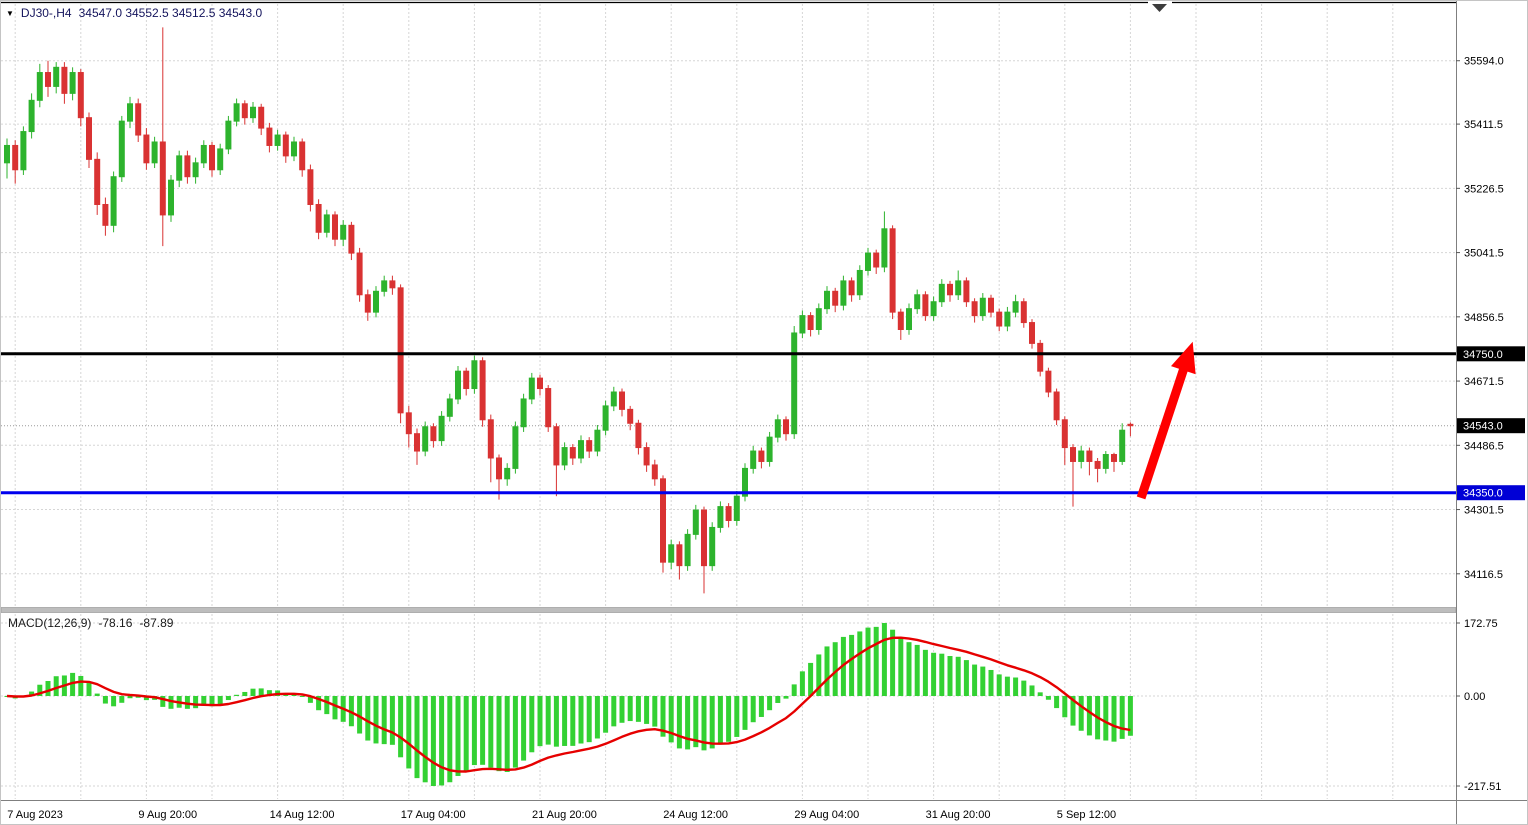  What do you see at coordinates (433, 815) in the screenshot?
I see `time-axis-label: 17 Aug 04:00` at bounding box center [433, 815].